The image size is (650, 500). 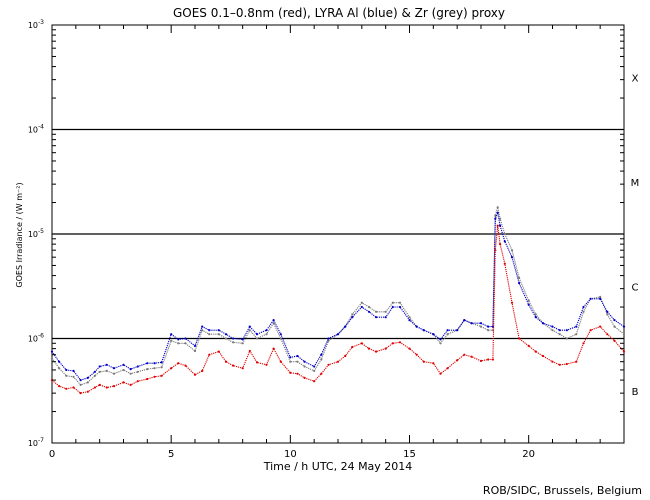 What do you see at coordinates (528, 454) in the screenshot?
I see `x-tick-label: 20` at bounding box center [528, 454].